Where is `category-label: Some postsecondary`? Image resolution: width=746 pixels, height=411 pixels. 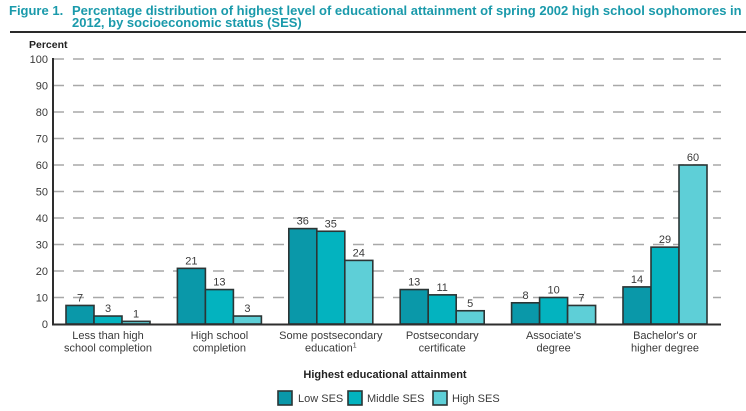 category-label: Some postsecondary is located at coordinates (331, 336).